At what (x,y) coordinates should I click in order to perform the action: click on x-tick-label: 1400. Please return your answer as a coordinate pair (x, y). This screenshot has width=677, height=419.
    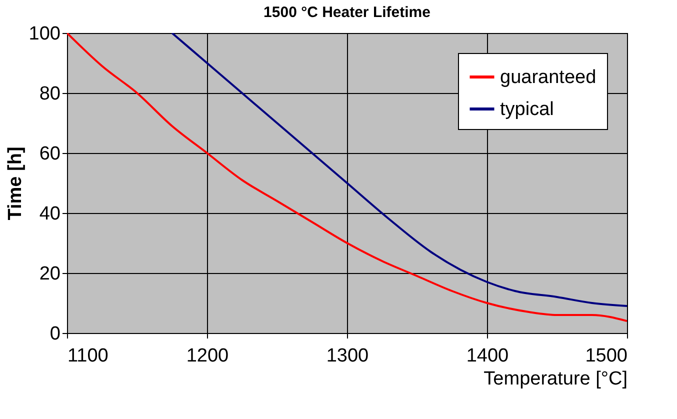
    Looking at the image, I should click on (487, 356).